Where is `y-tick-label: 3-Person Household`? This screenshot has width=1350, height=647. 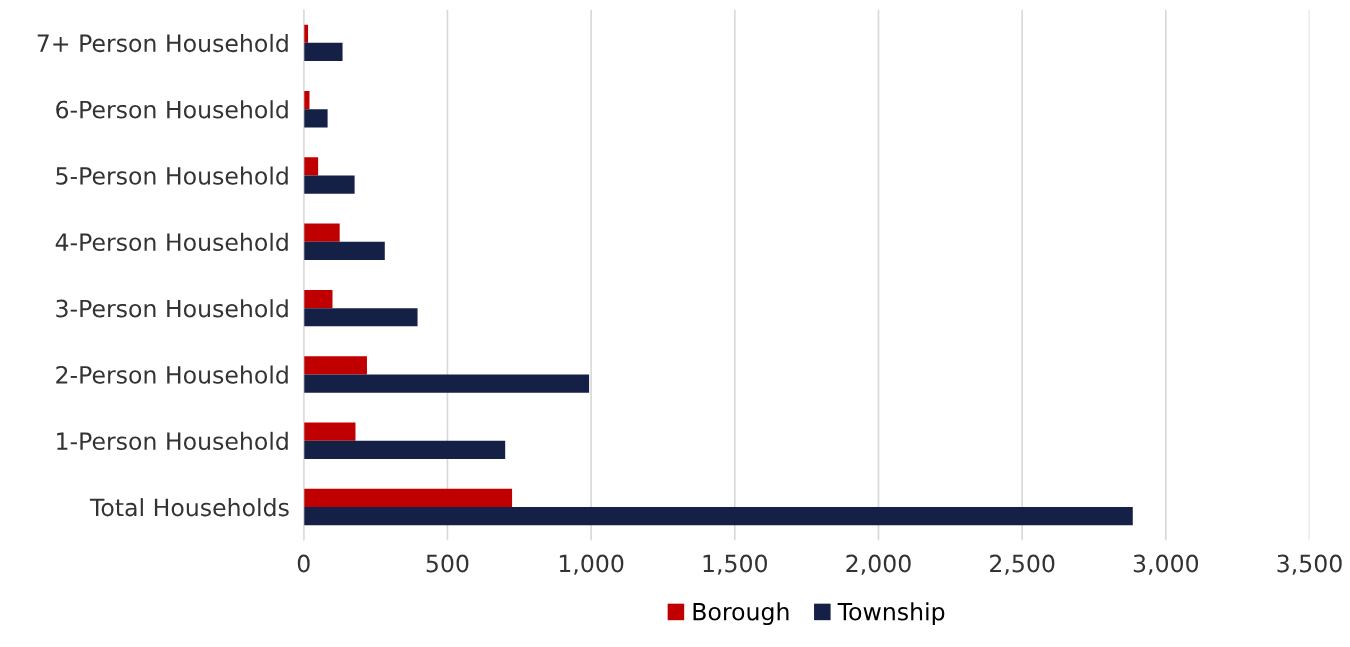 y-tick-label: 3-Person Household is located at coordinates (172, 308).